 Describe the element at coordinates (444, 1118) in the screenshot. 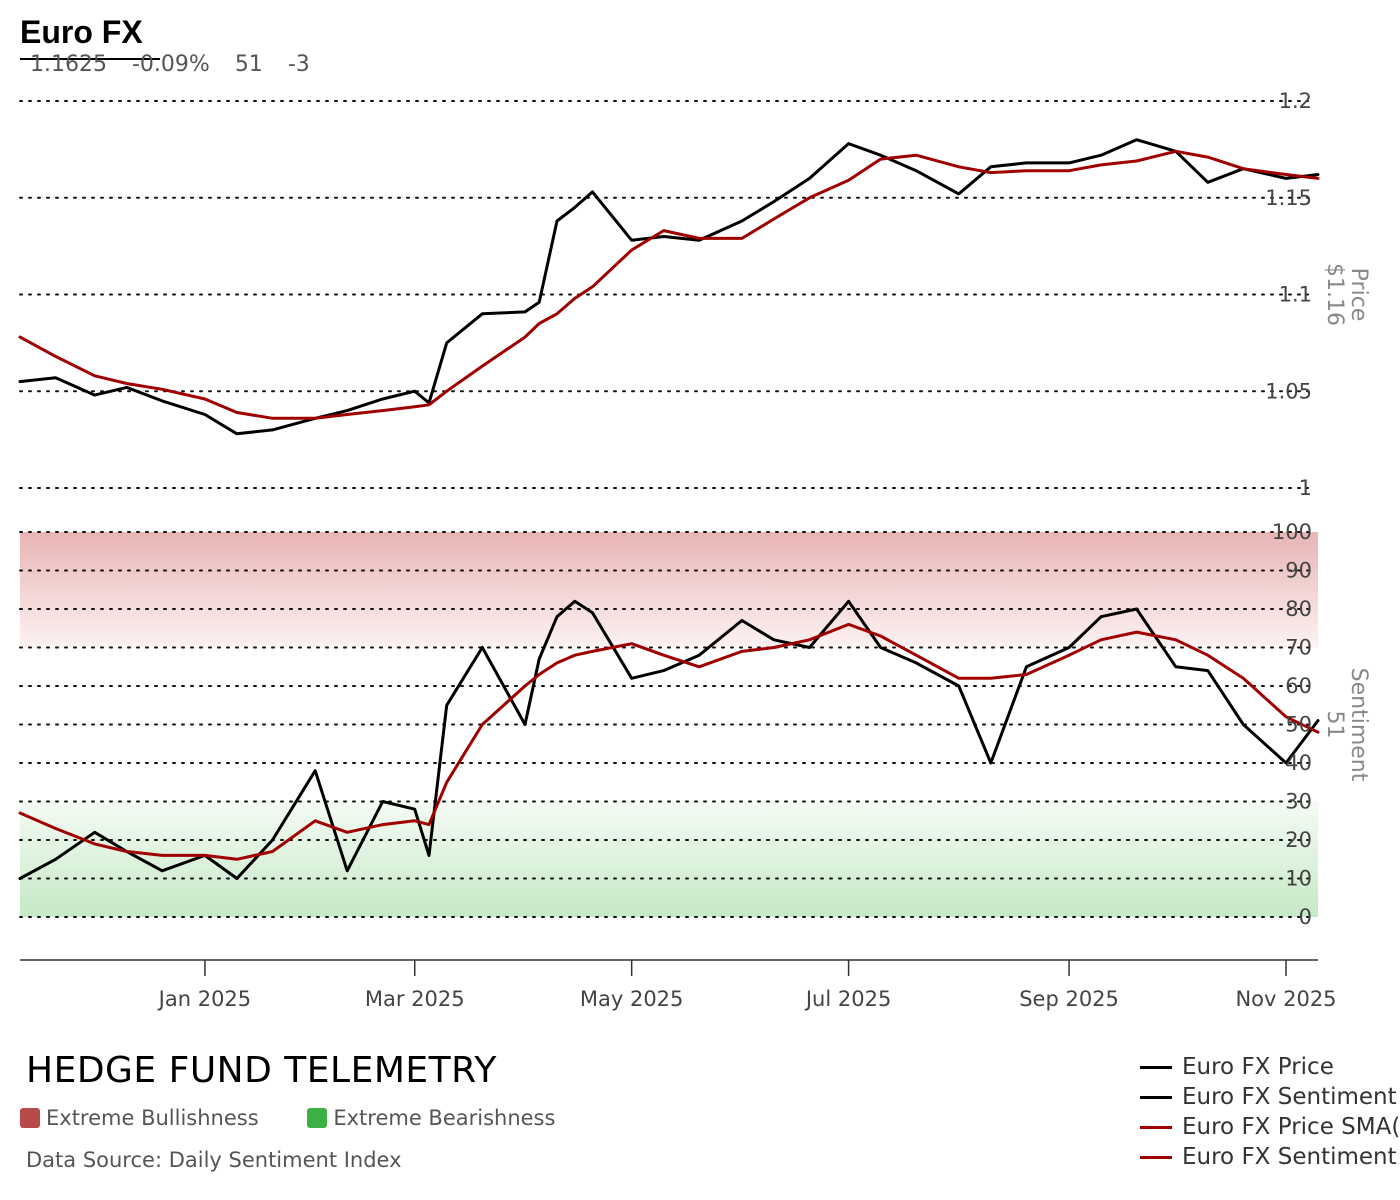

I see `zone-bearish-label: Extreme Bearishness` at that location.